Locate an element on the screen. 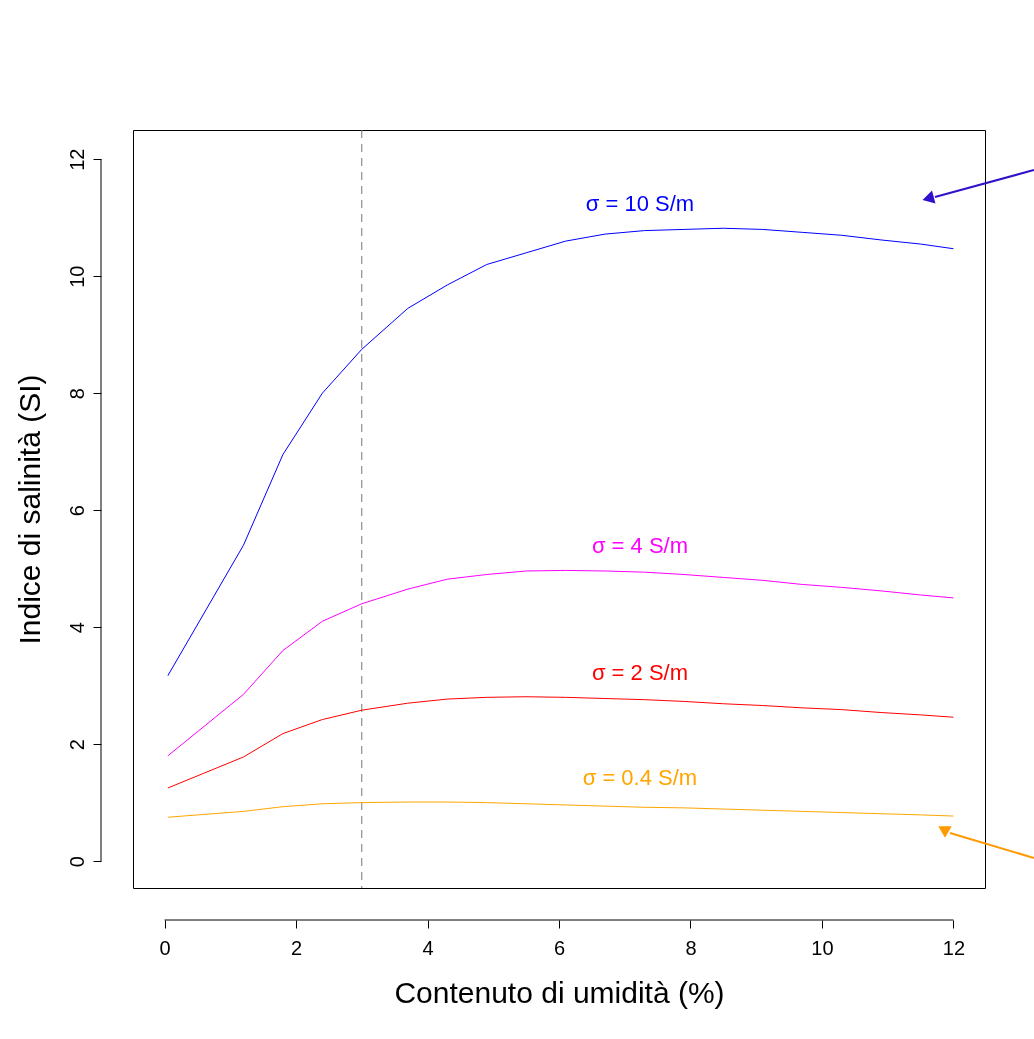 The image size is (1034, 1039). series-label: σ = 10 S/m is located at coordinates (640, 204).